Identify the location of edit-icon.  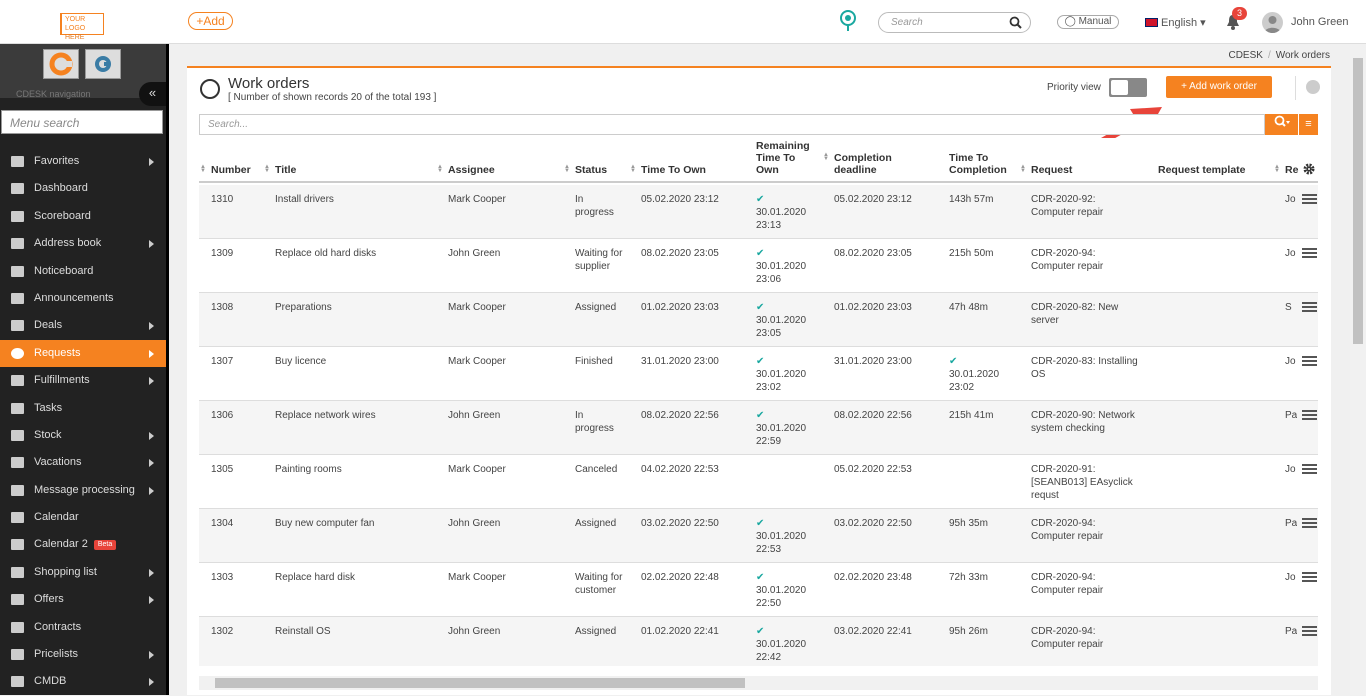
(1313, 87).